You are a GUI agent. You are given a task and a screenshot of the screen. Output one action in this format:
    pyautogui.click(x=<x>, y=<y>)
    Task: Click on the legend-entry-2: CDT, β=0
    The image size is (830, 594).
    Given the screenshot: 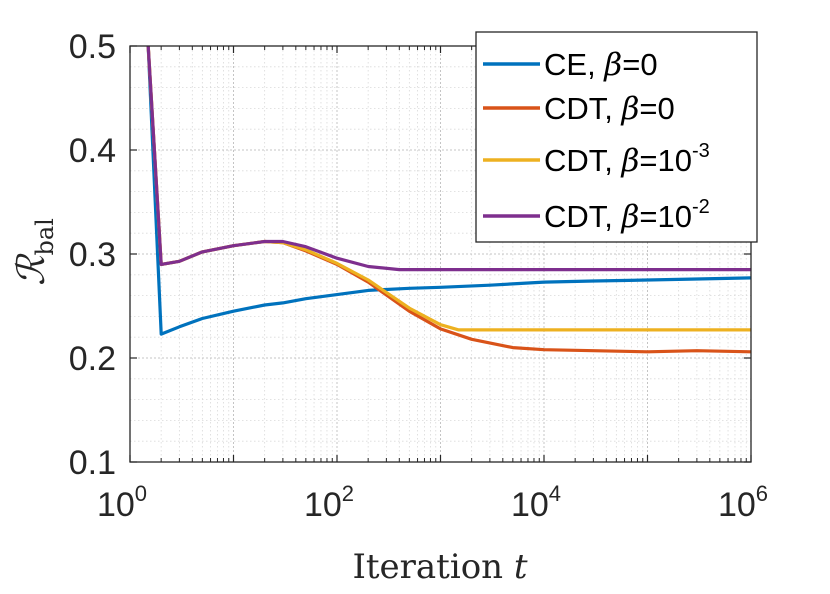 What is the action you would take?
    pyautogui.click(x=609, y=109)
    